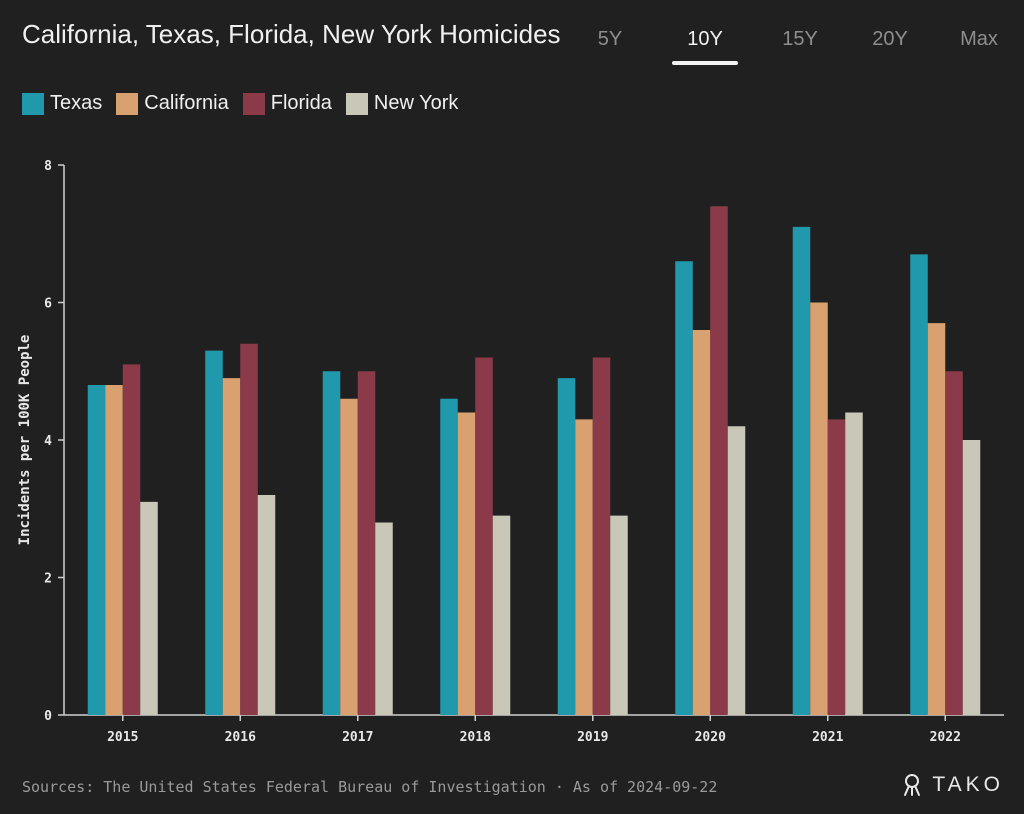 The image size is (1024, 814). I want to click on y-tick-label: 2, so click(48, 579).